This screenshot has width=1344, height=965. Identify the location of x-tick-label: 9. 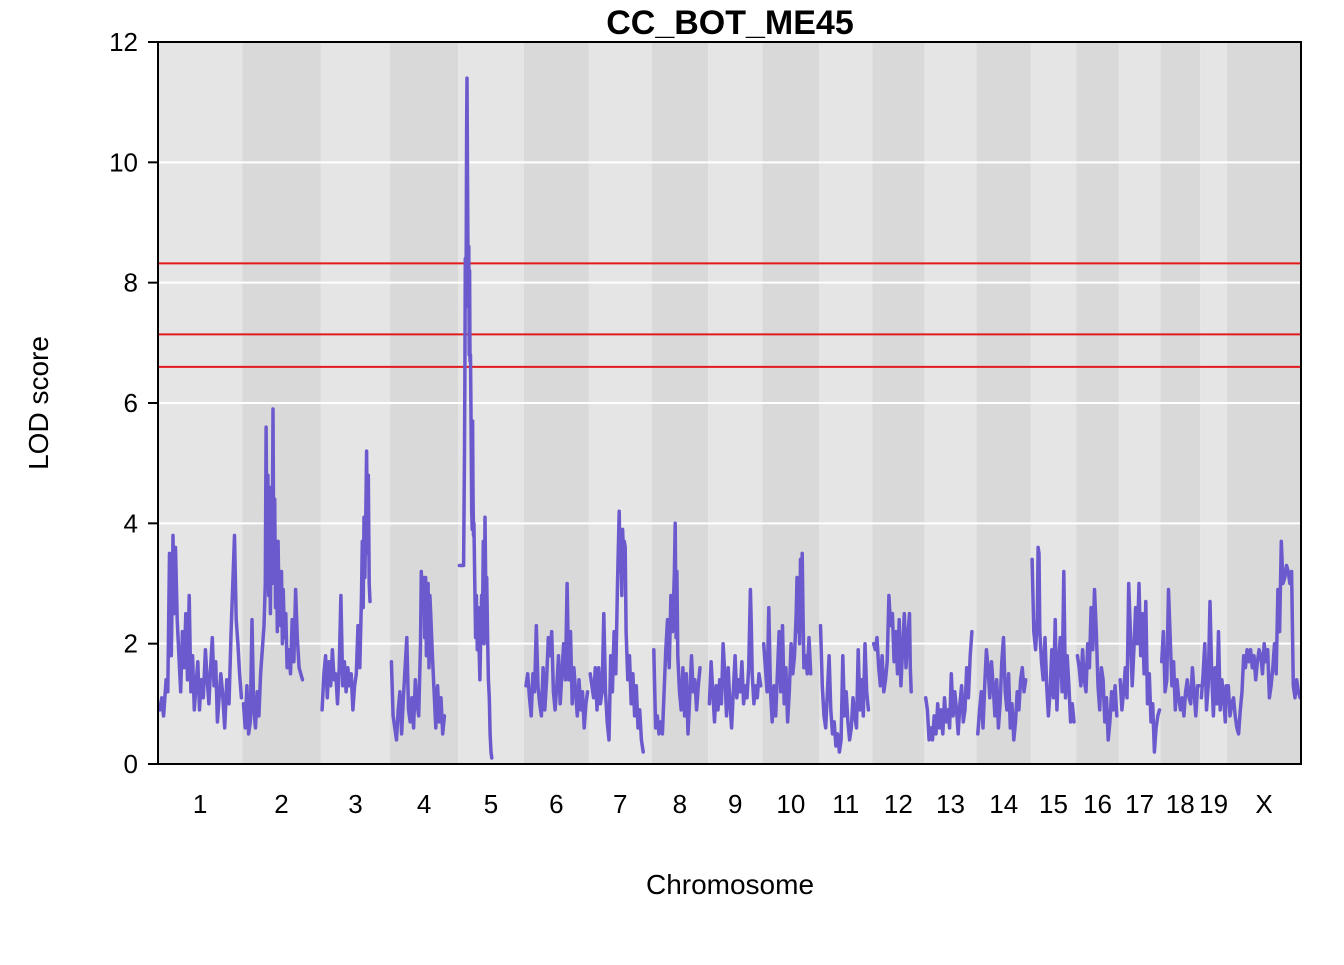
(735, 804).